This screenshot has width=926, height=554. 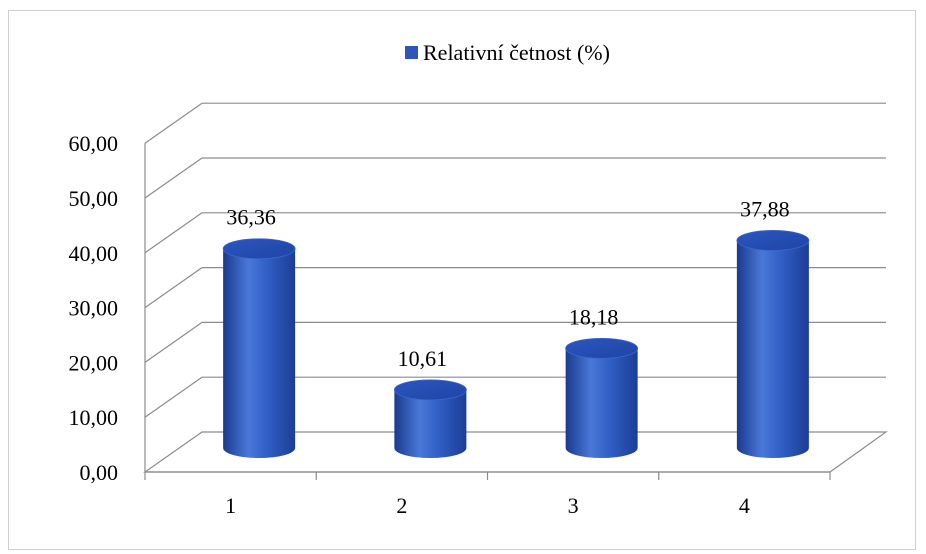 I want to click on legend: Relativní četnost (%), so click(x=507, y=52).